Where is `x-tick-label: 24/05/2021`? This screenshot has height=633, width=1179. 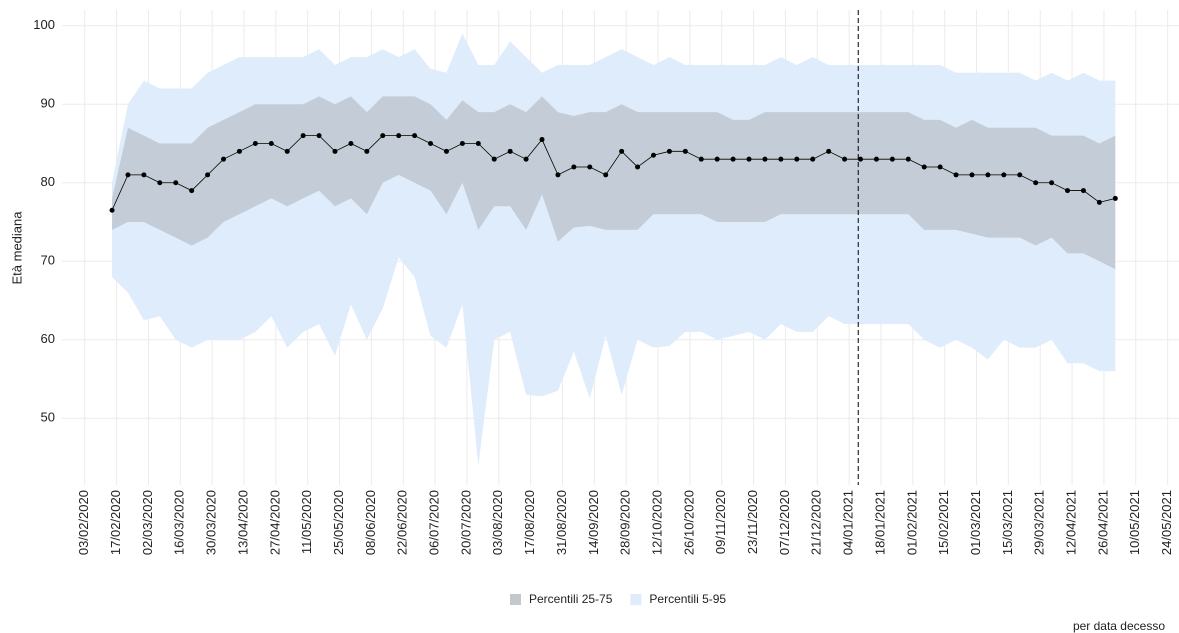 x-tick-label: 24/05/2021 is located at coordinates (1166, 522).